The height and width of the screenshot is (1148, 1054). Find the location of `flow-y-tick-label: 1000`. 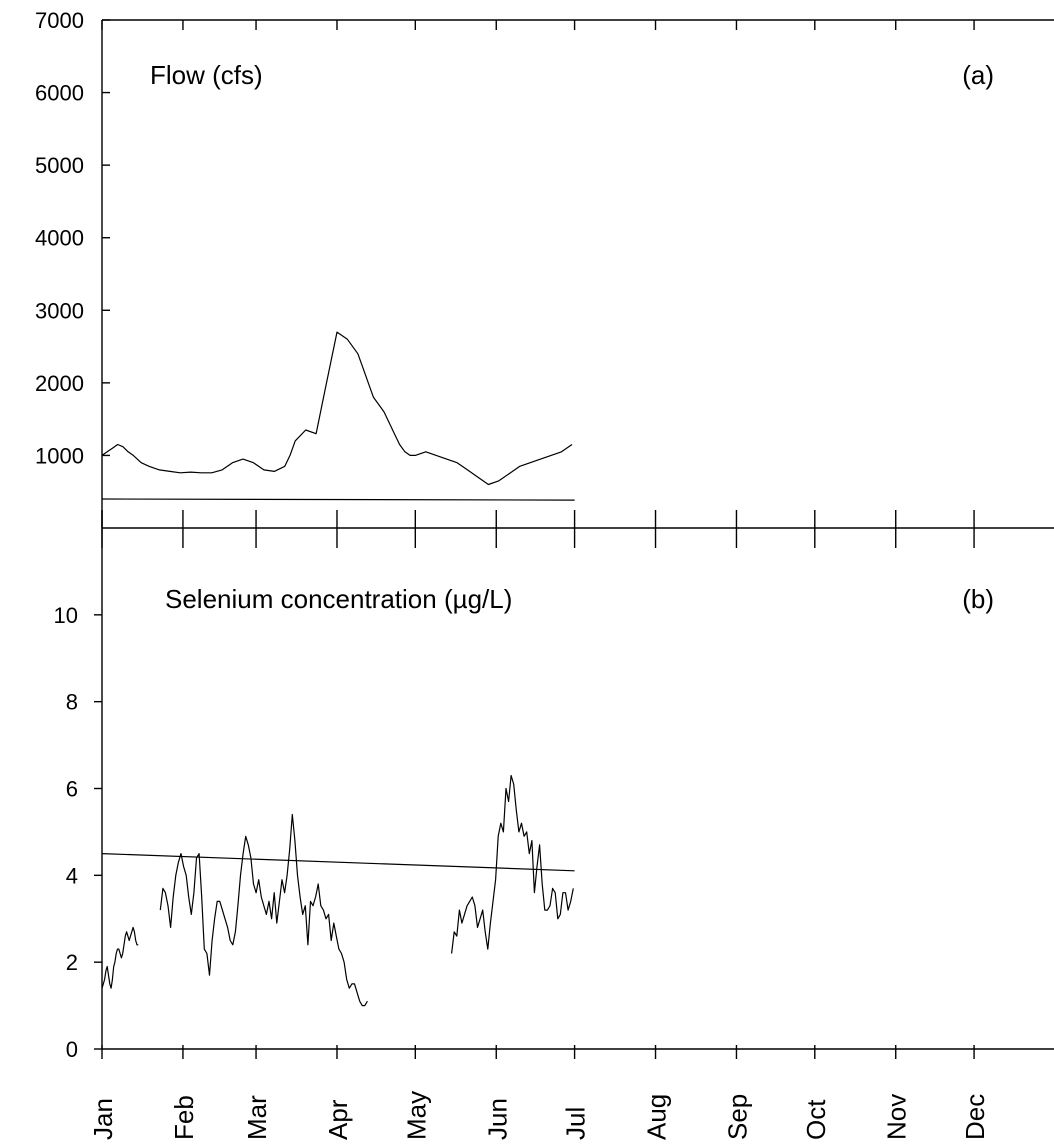

flow-y-tick-label: 1000 is located at coordinates (59, 455).